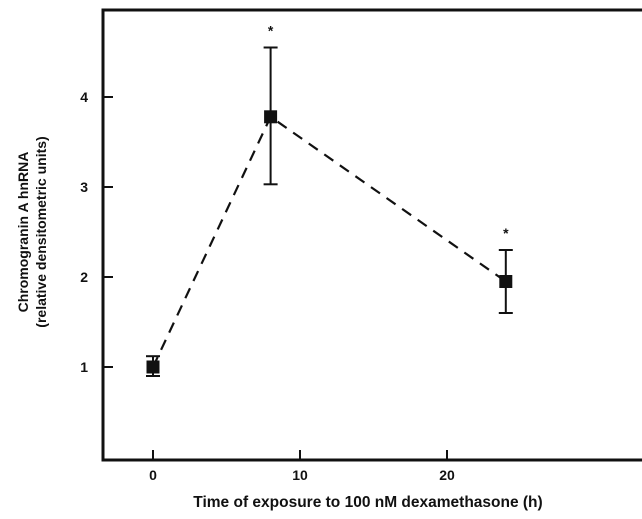 The height and width of the screenshot is (519, 642). I want to click on y-axis-ticks: 1 2 3 4, so click(96, 232).